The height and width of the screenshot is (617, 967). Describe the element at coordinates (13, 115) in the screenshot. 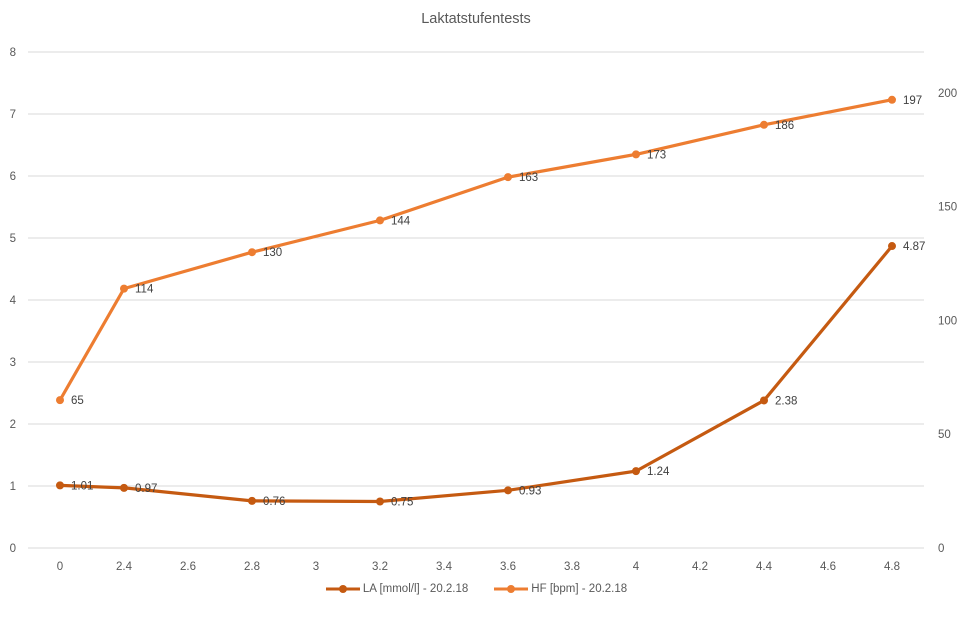

I see `y-axis-left-tick-label: 7` at that location.